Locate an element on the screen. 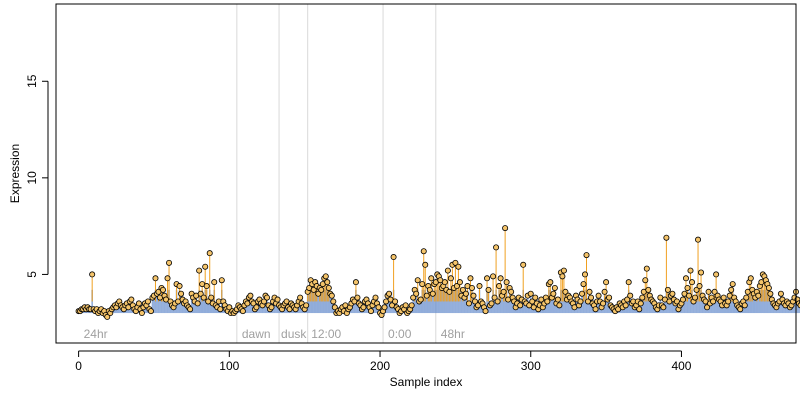  region-label: 0:00 is located at coordinates (400, 334).